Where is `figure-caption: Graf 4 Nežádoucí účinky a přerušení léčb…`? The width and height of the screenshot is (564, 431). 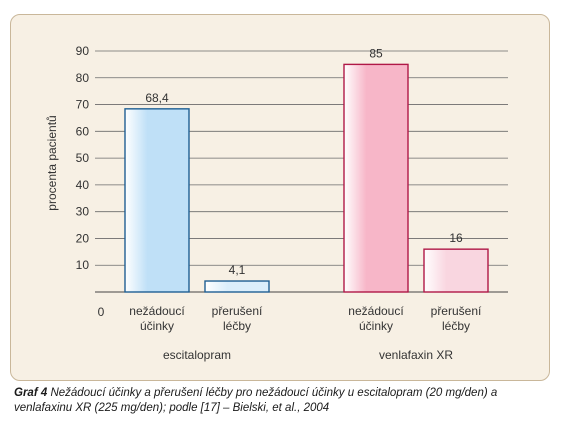 figure-caption: Graf 4 Nežádoucí účinky a přerušení léčb… is located at coordinates (282, 401).